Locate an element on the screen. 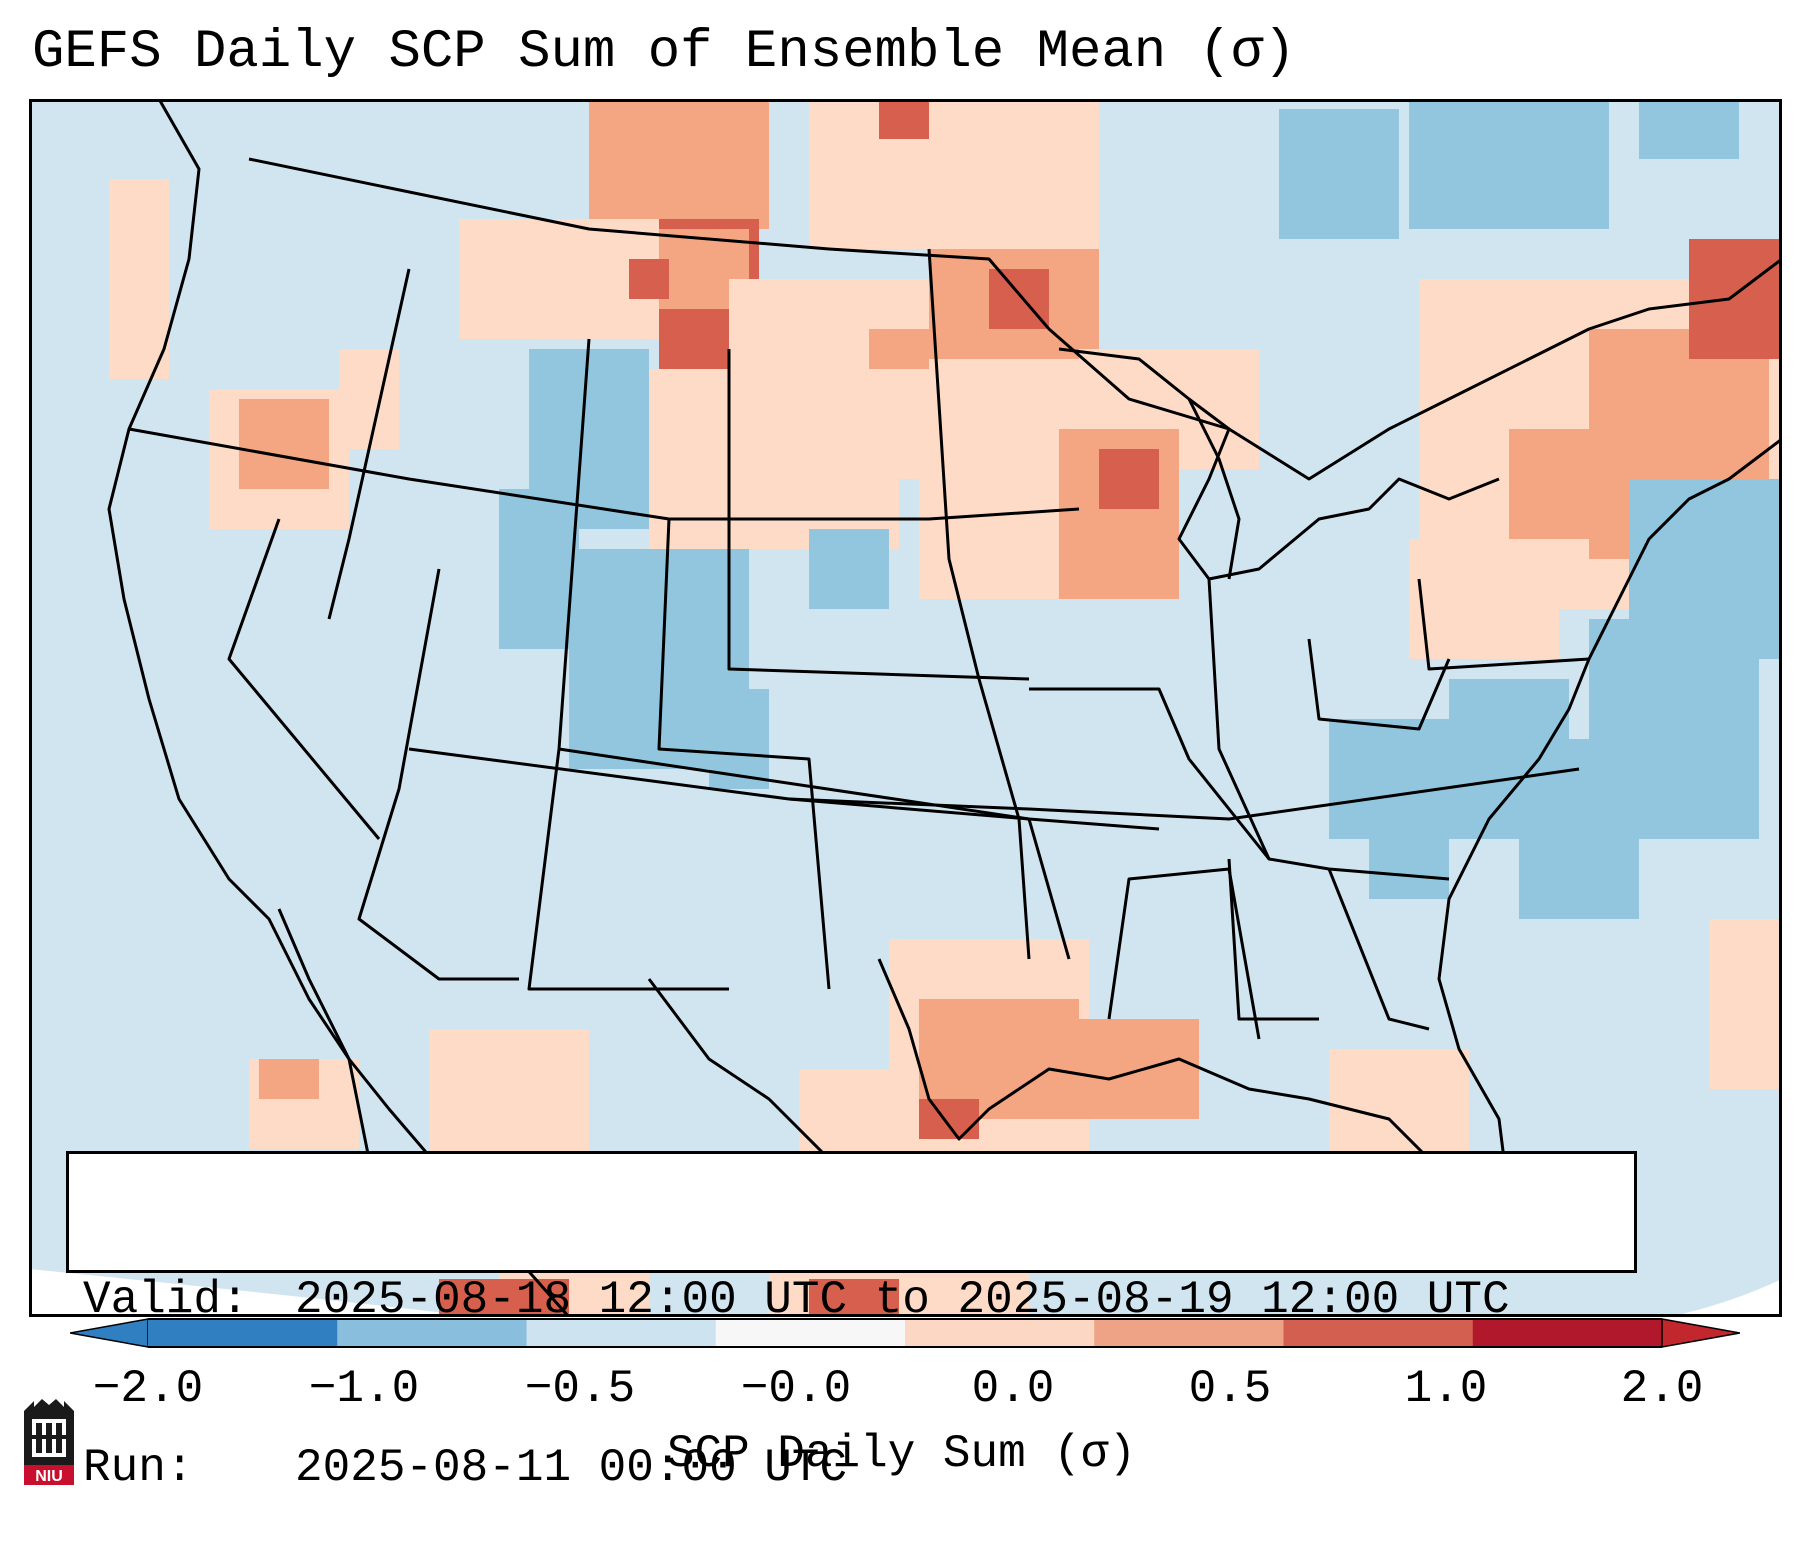 This screenshot has height=1552, width=1803. colorbar-tick: −2.0 is located at coordinates (148, 1389).